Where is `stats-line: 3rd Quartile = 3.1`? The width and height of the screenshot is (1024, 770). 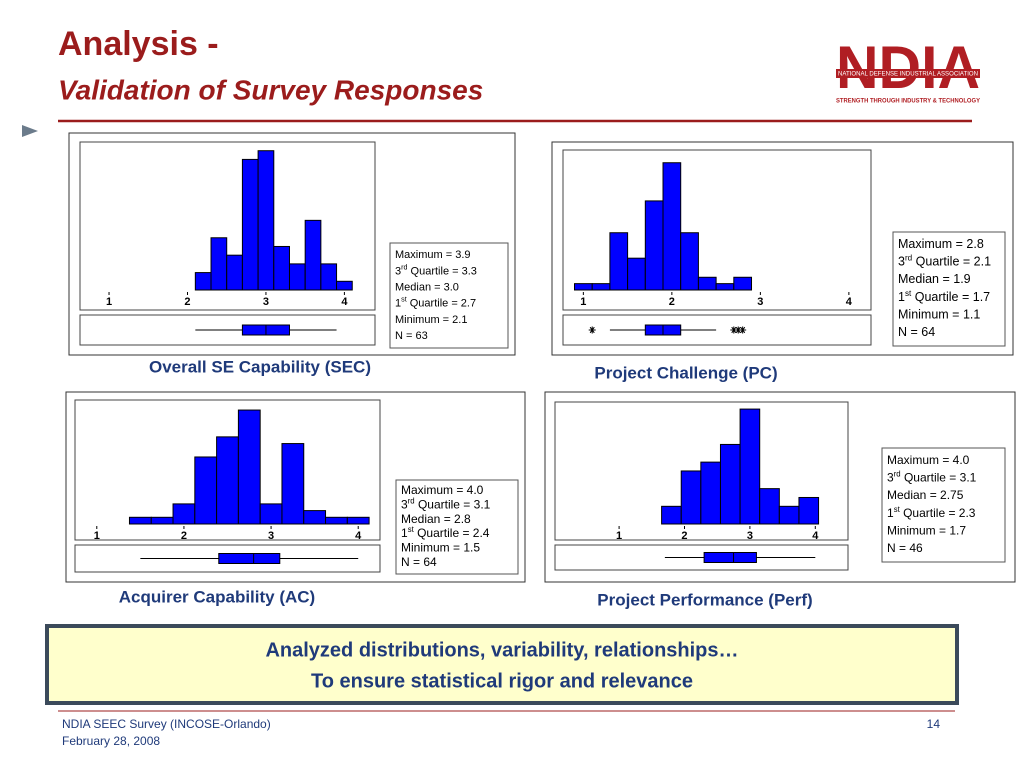 stats-line: 3rd Quartile = 3.1 is located at coordinates (932, 477).